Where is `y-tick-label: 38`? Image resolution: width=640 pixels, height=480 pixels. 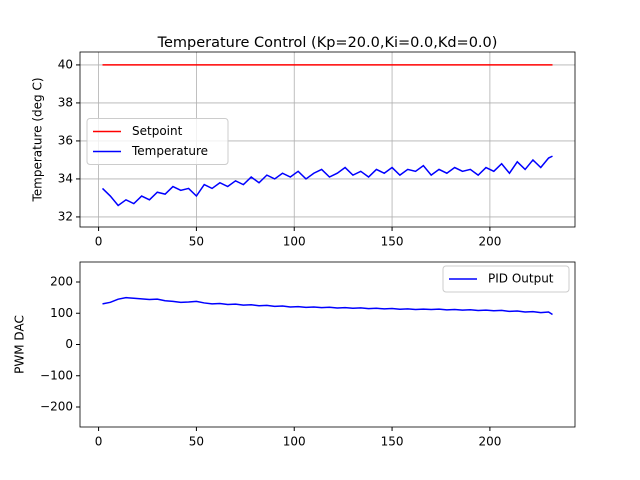
y-tick-label: 38 is located at coordinates (65, 102).